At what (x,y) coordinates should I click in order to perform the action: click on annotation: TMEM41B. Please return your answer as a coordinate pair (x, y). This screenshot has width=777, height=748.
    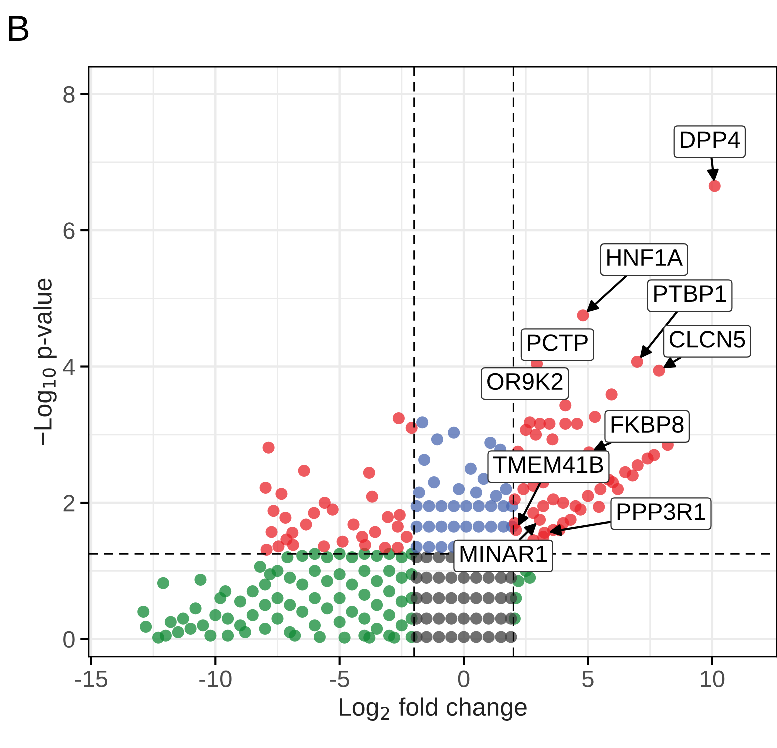
    Looking at the image, I should click on (549, 465).